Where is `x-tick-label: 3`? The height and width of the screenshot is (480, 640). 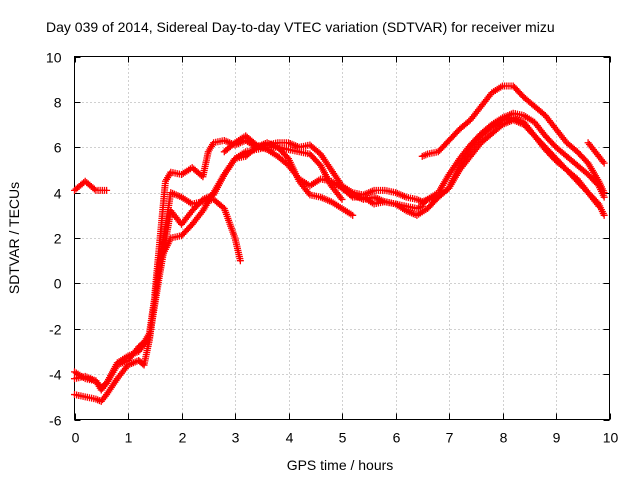 x-tick-label: 3 is located at coordinates (236, 438).